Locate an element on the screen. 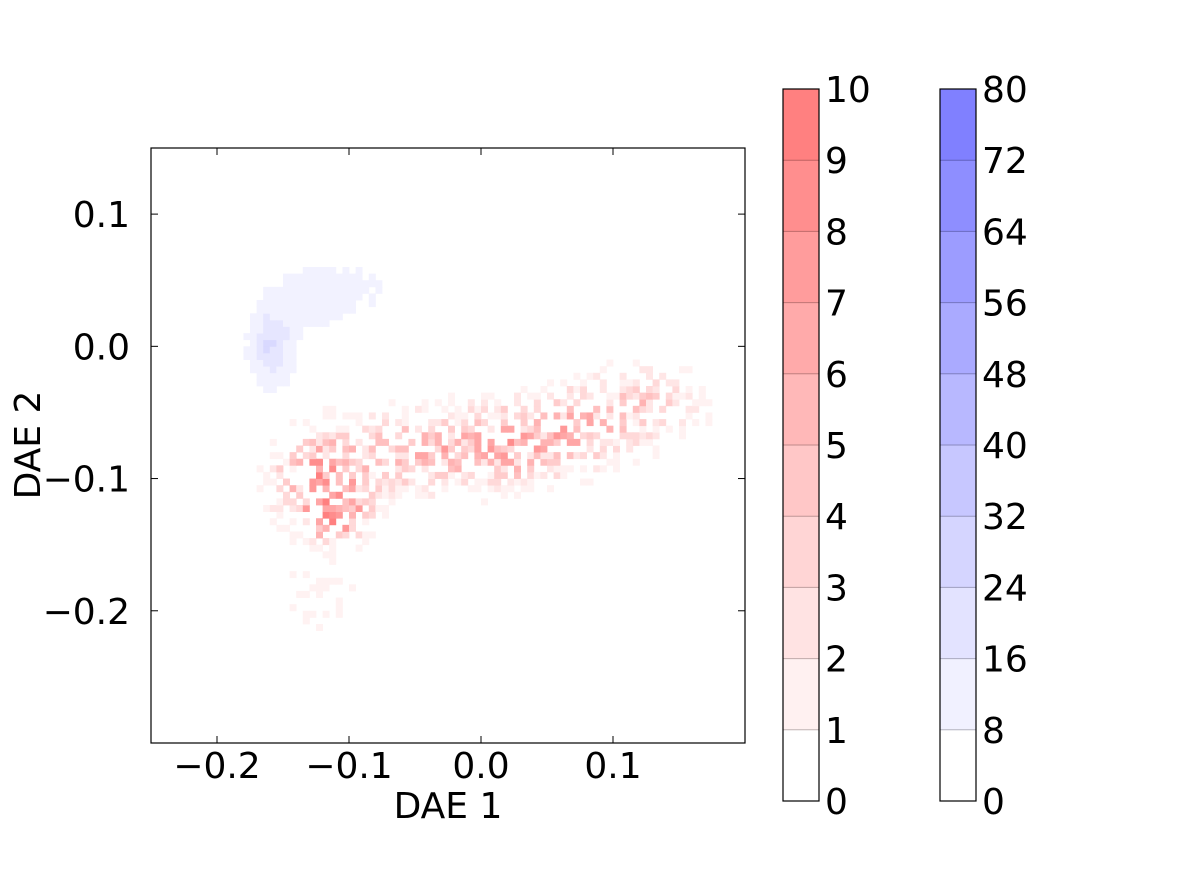 The height and width of the screenshot is (890, 1200). colorbar-tick-label: 32 is located at coordinates (1005, 517).